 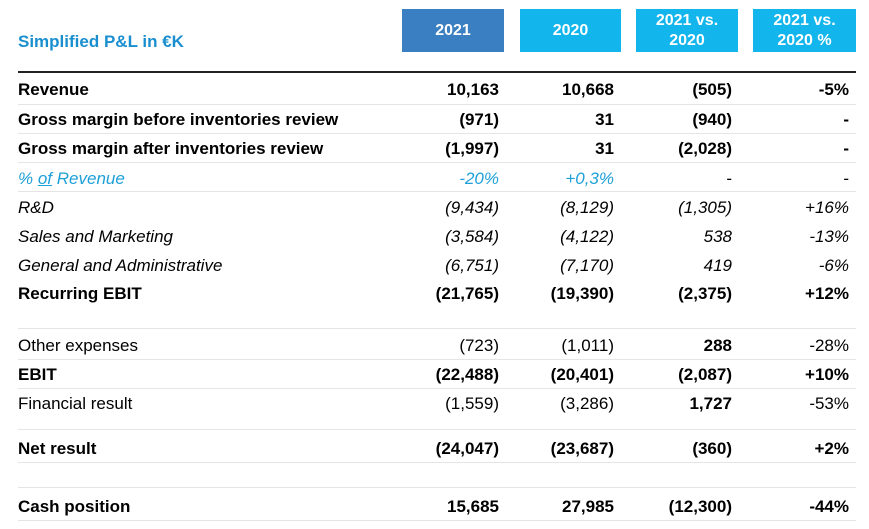 What do you see at coordinates (827, 374) in the screenshot?
I see `value-diff-pct: +10%` at bounding box center [827, 374].